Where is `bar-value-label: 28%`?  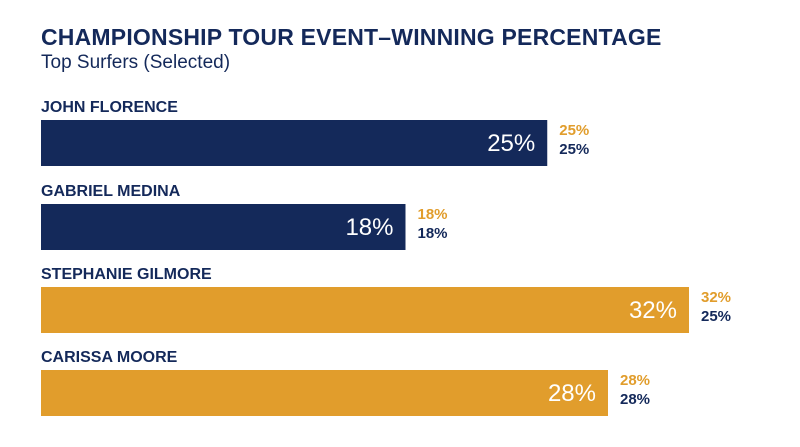 bar-value-label: 28% is located at coordinates (572, 393).